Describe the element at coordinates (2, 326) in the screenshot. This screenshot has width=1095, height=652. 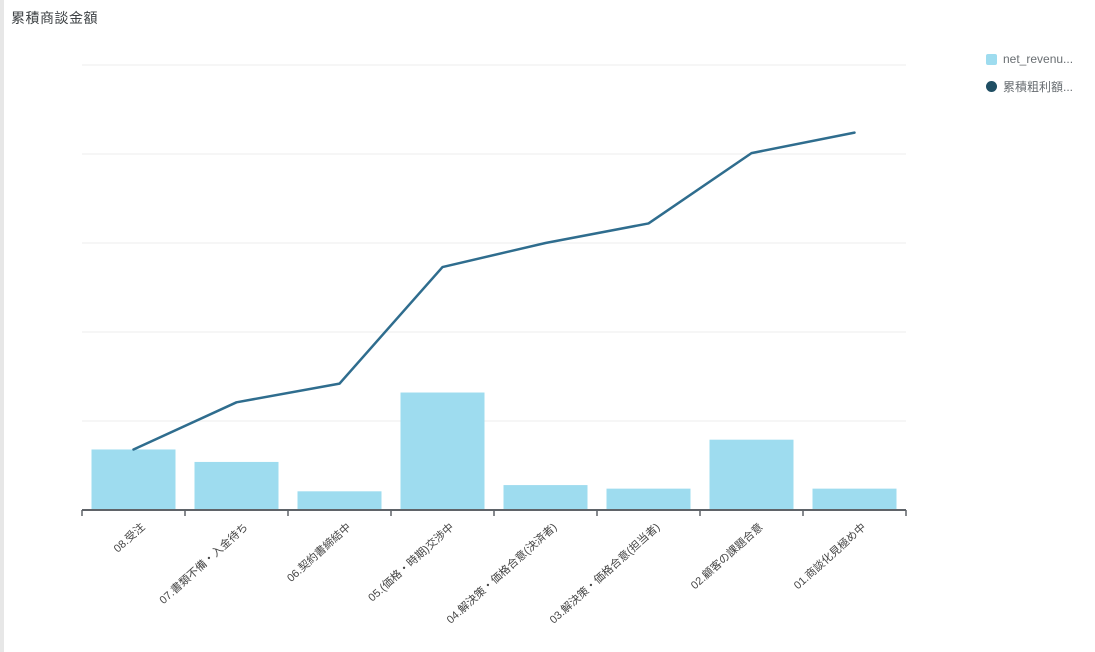
I see `panel-left-border` at that location.